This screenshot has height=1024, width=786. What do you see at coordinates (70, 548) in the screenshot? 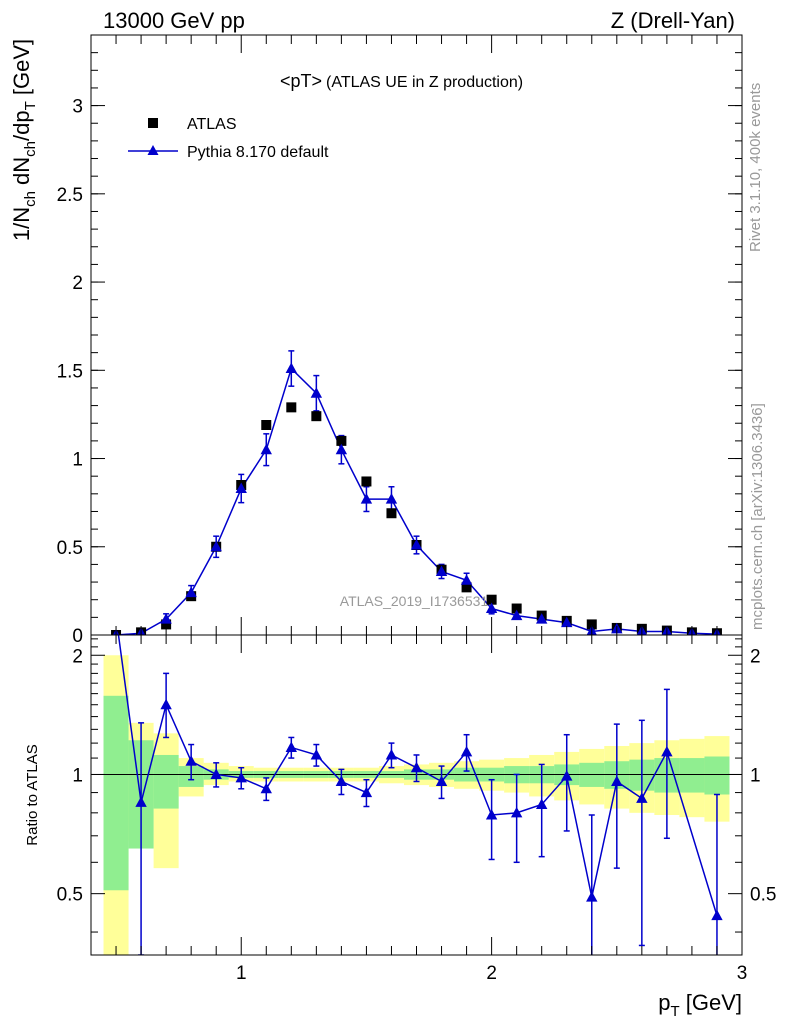
I see `main-y-tick-label: 0.5` at bounding box center [70, 548].